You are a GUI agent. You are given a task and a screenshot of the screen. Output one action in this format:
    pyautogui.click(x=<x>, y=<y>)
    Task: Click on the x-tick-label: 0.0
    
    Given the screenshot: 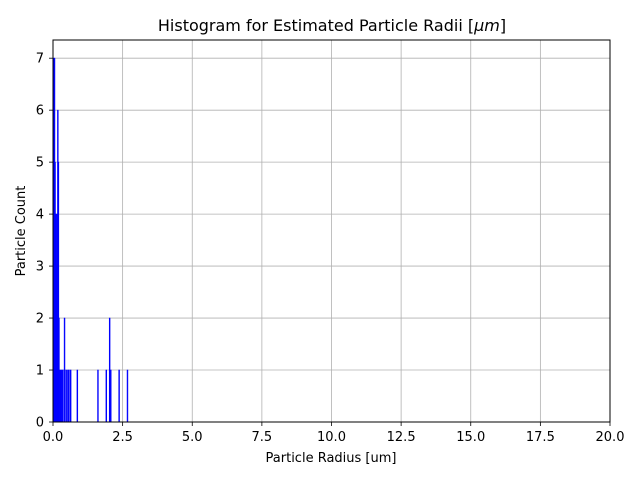 What is the action you would take?
    pyautogui.click(x=53, y=437)
    